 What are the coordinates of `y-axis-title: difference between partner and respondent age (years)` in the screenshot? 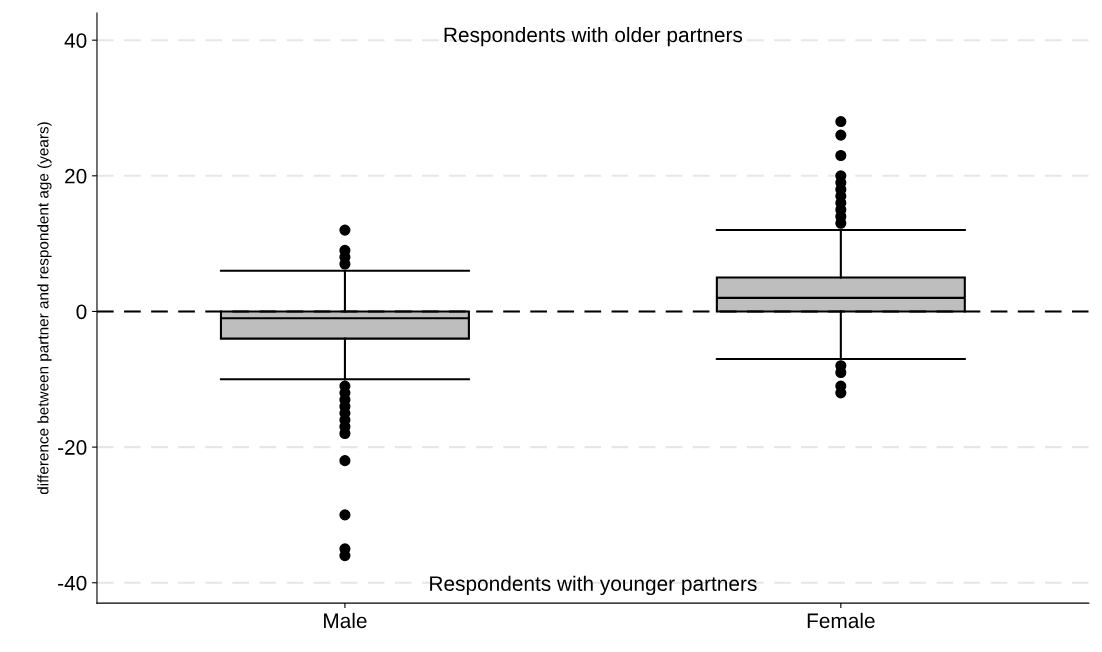 It's located at (44, 308).